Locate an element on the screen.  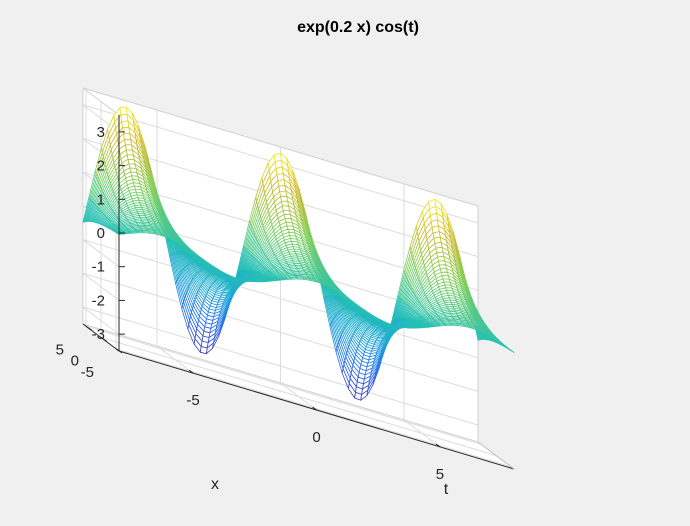
t-tick-label: 5 is located at coordinates (440, 474).